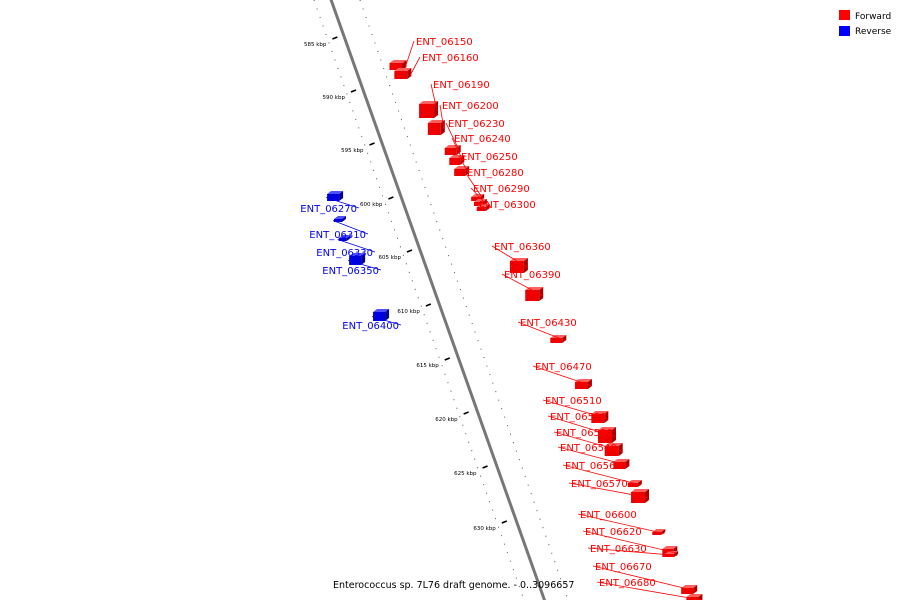 This screenshot has height=600, width=900. Describe the element at coordinates (865, 23) in the screenshot. I see `legend: Forward Reverse` at that location.